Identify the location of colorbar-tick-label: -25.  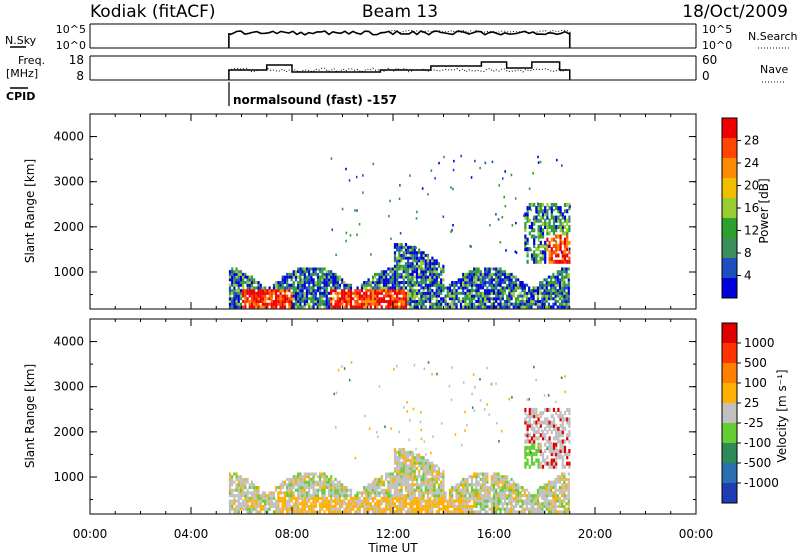
(754, 423).